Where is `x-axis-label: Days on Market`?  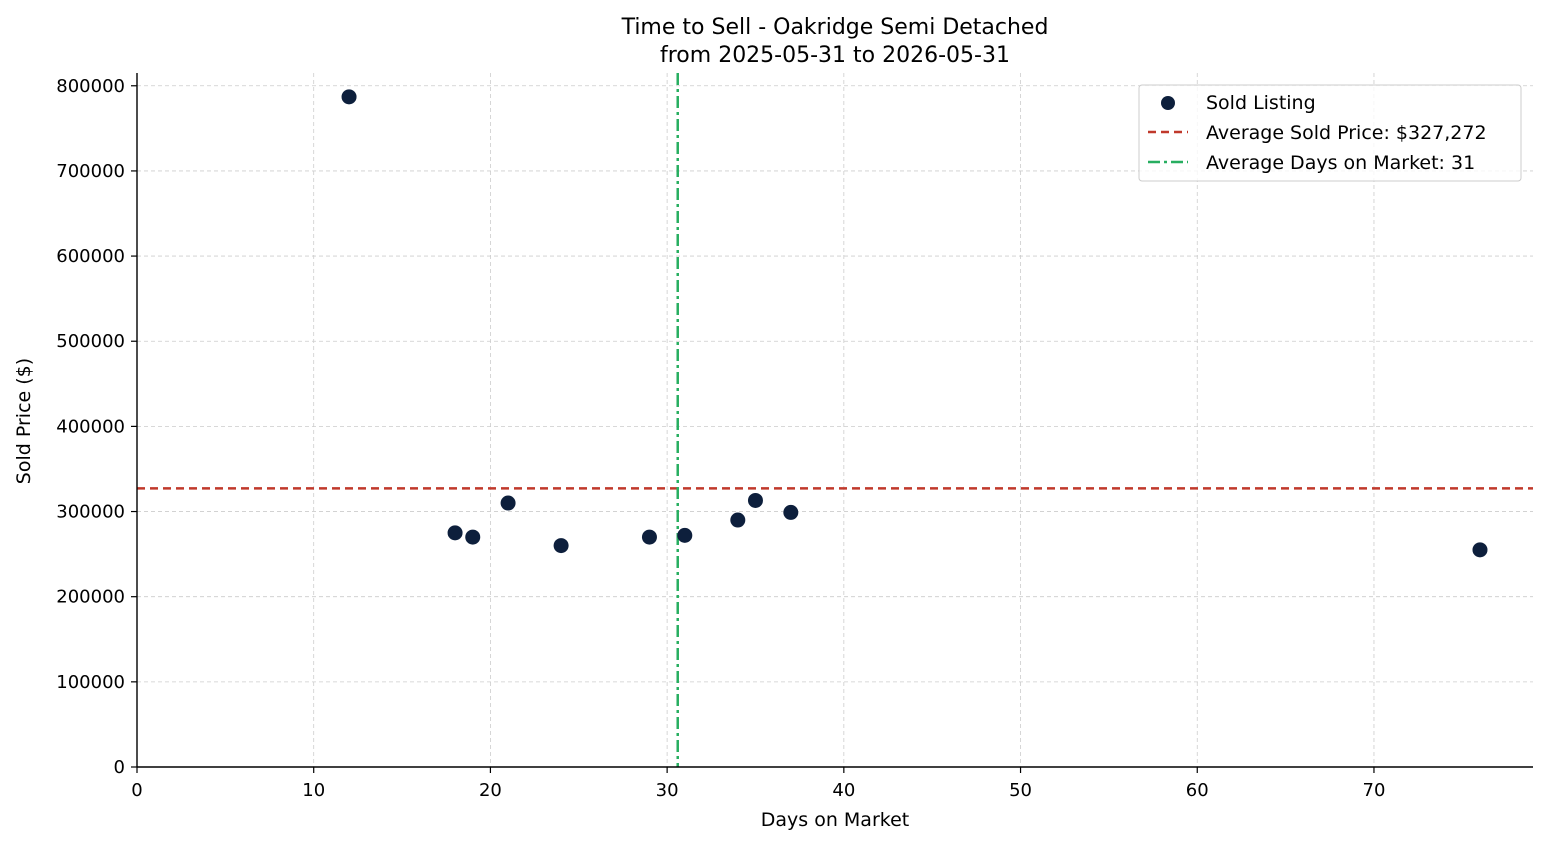 x-axis-label: Days on Market is located at coordinates (835, 820).